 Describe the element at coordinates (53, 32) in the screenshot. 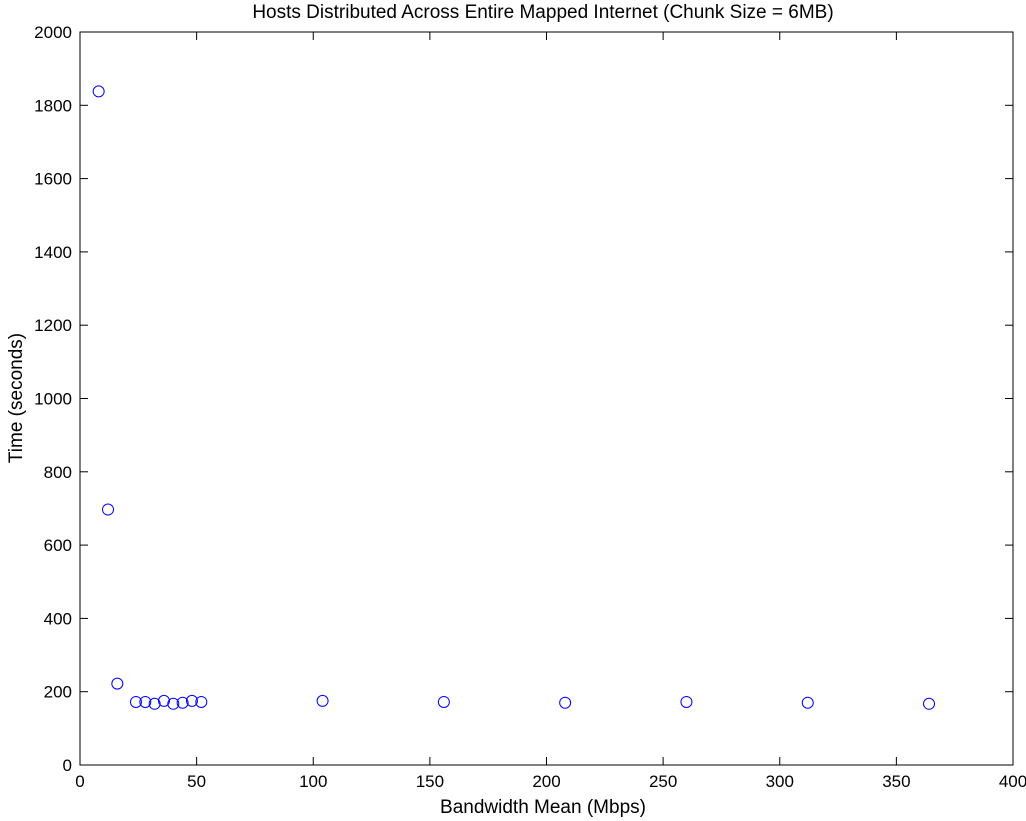

I see `y-tick-label: 2000` at that location.